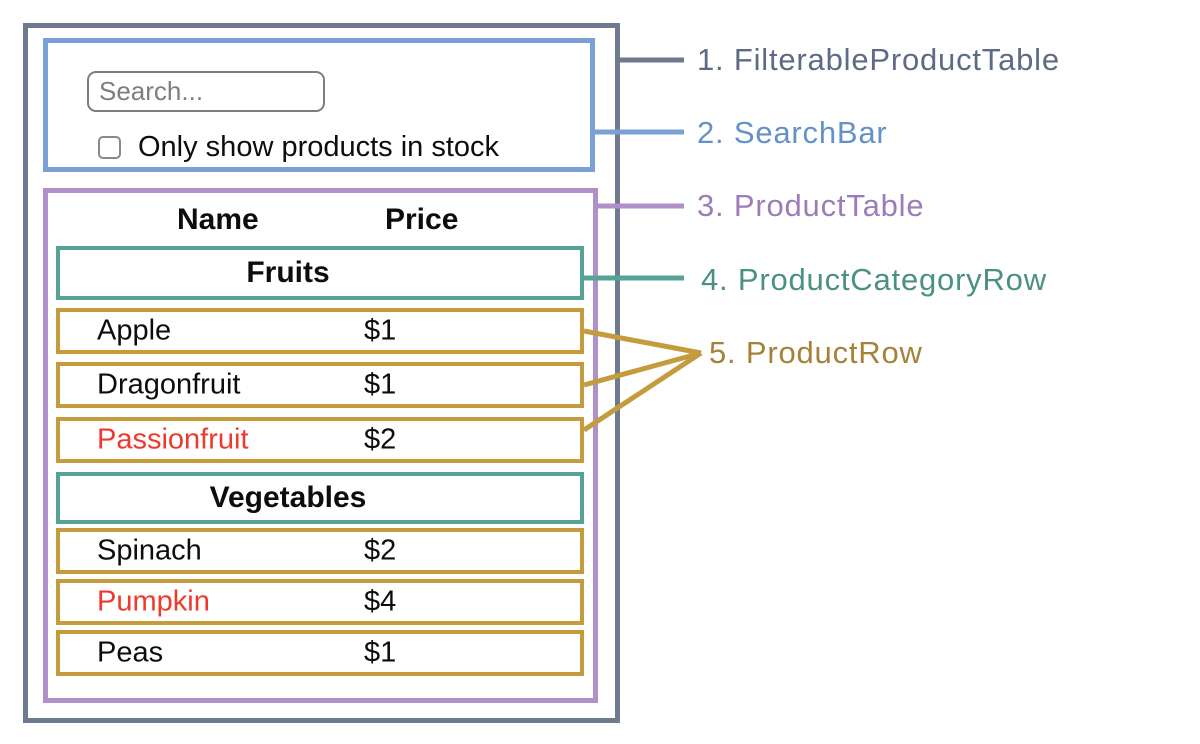  What do you see at coordinates (134, 330) in the screenshot?
I see `product-name: Apple` at bounding box center [134, 330].